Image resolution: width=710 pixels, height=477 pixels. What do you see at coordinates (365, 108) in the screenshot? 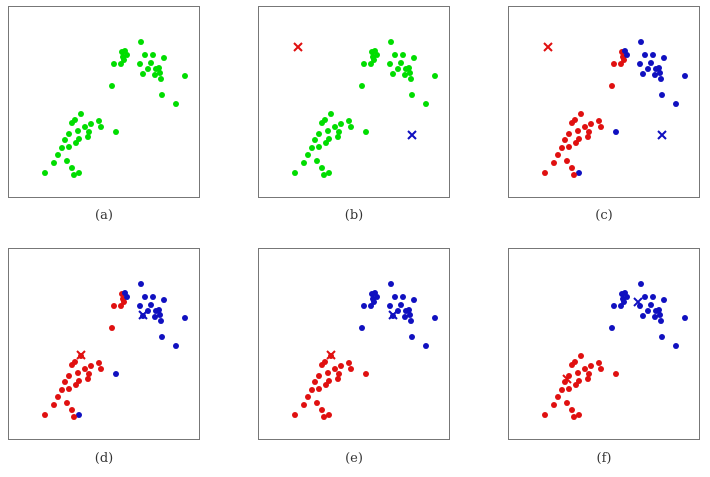
I see `scatter-plot-b` at bounding box center [365, 108].